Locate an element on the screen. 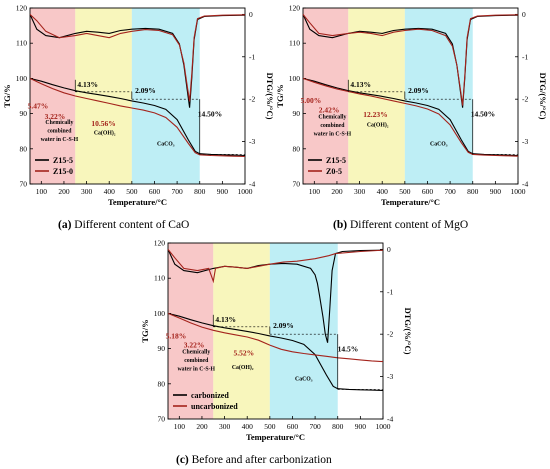 This screenshot has height=469, width=550. caption-c: (c) Before and after carbonization is located at coordinates (254, 460).